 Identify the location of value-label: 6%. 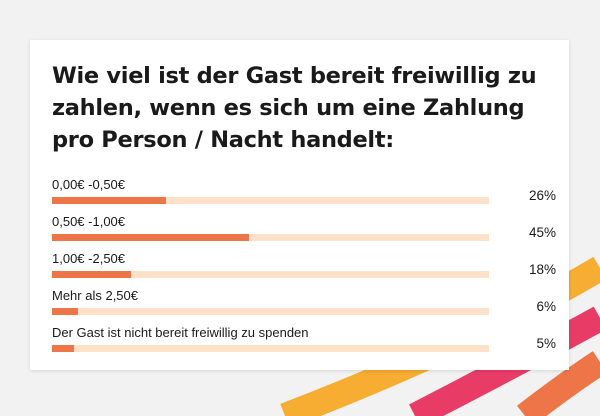
(546, 306).